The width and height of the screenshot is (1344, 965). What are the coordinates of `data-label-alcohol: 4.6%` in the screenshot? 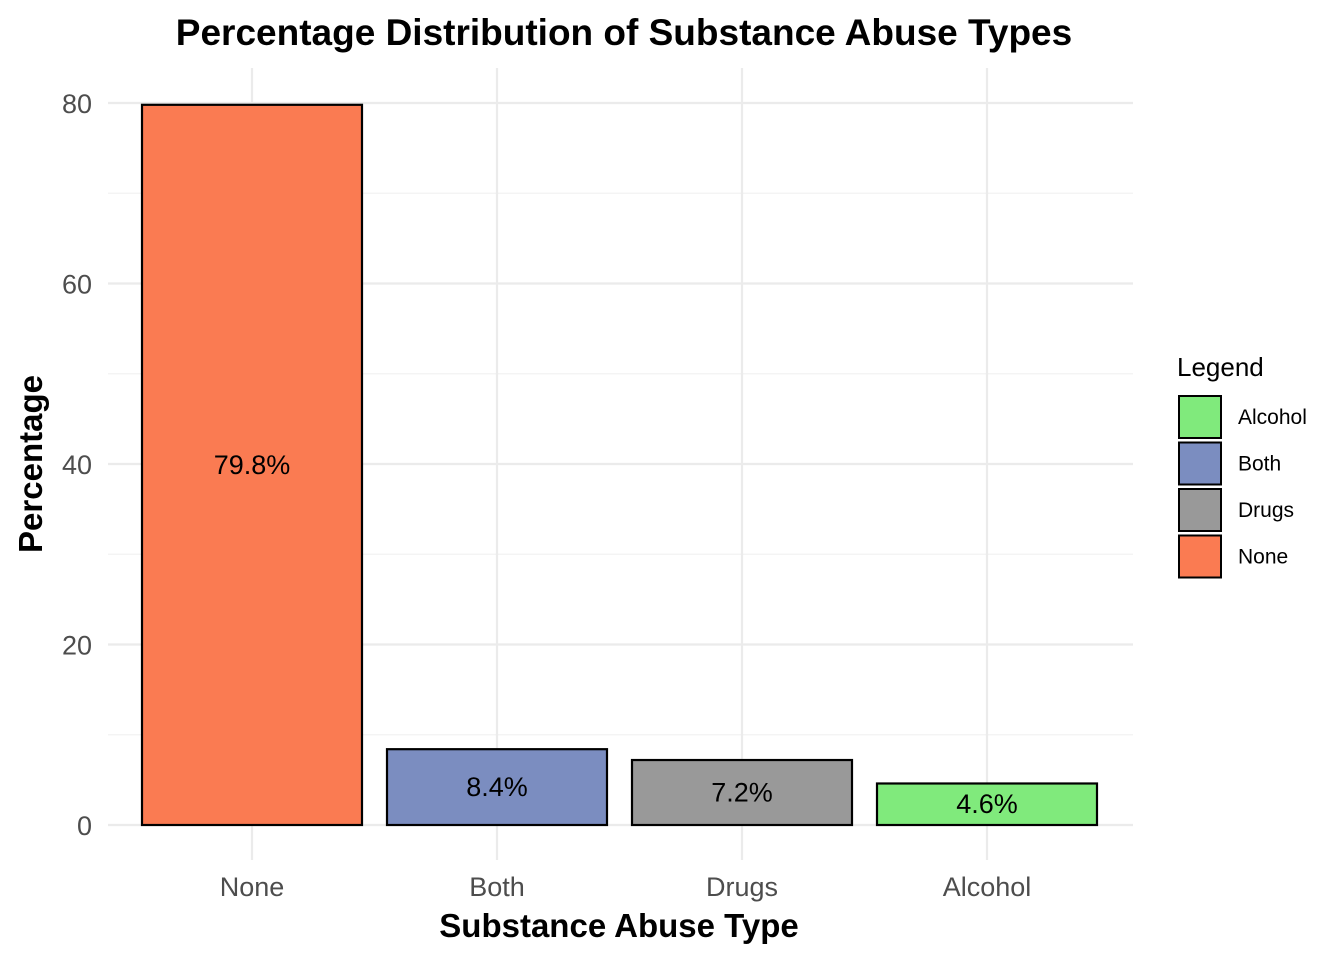 It's located at (987, 804).